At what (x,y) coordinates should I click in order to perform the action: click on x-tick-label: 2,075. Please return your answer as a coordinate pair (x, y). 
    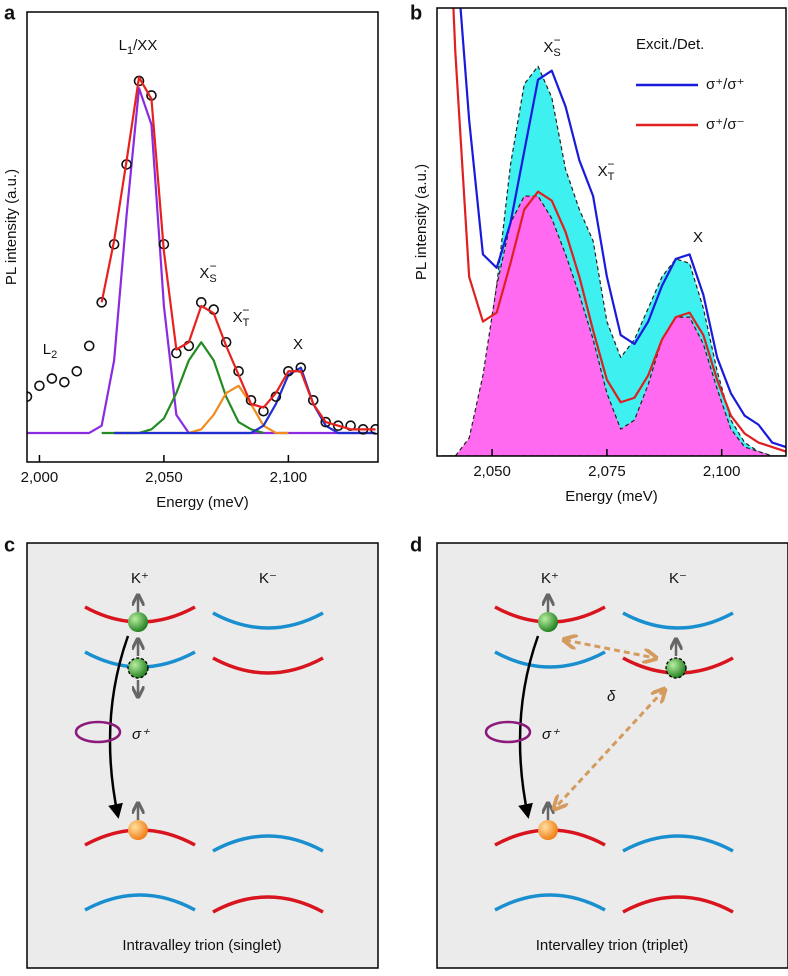
    Looking at the image, I should click on (607, 471).